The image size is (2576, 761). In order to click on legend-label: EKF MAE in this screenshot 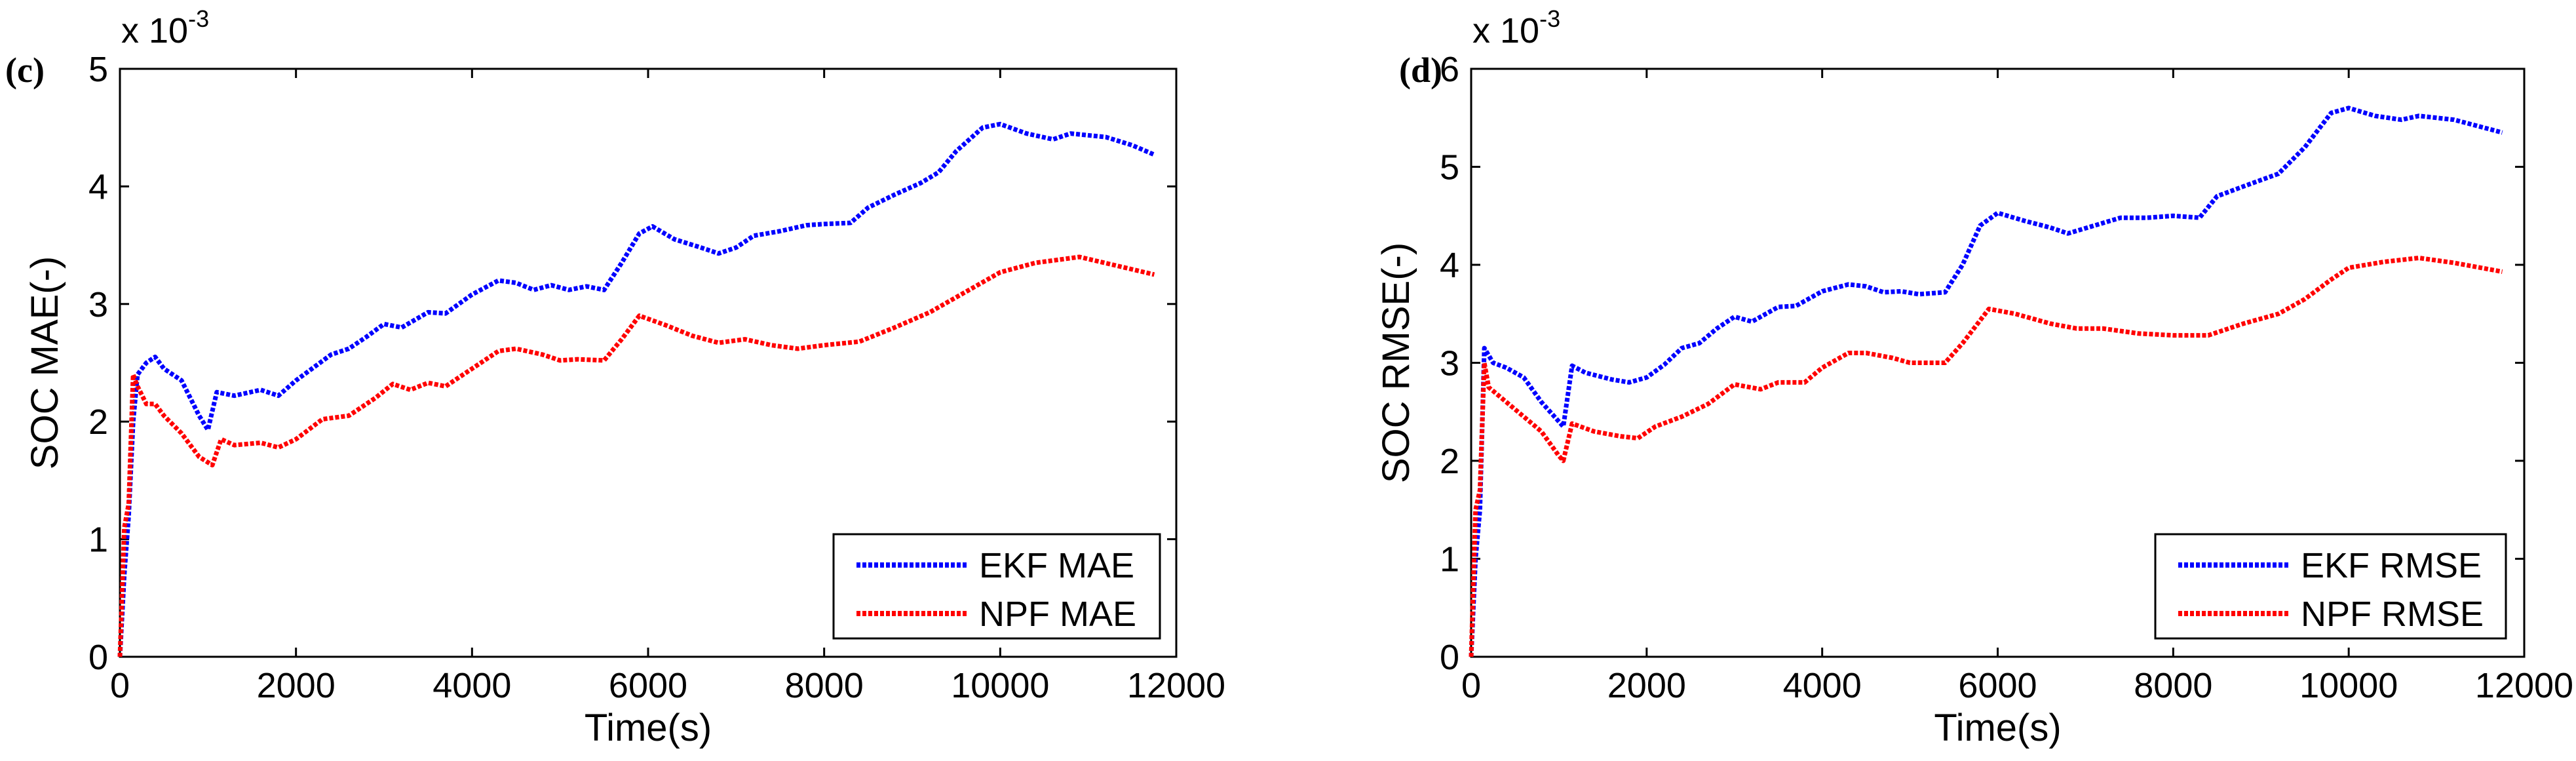, I will do `click(1056, 565)`.